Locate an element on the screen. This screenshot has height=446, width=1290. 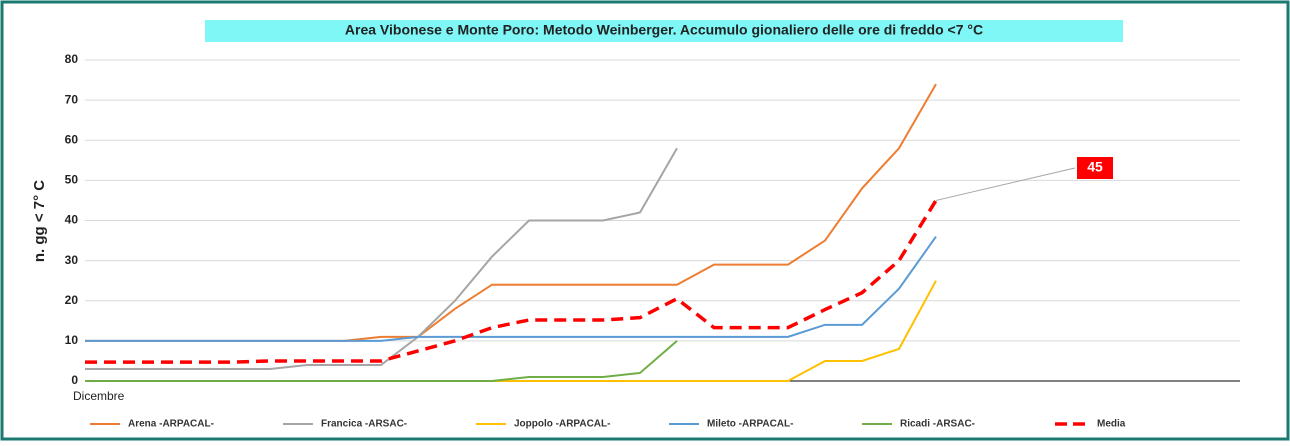
y-tick-label: 10 is located at coordinates (72, 340).